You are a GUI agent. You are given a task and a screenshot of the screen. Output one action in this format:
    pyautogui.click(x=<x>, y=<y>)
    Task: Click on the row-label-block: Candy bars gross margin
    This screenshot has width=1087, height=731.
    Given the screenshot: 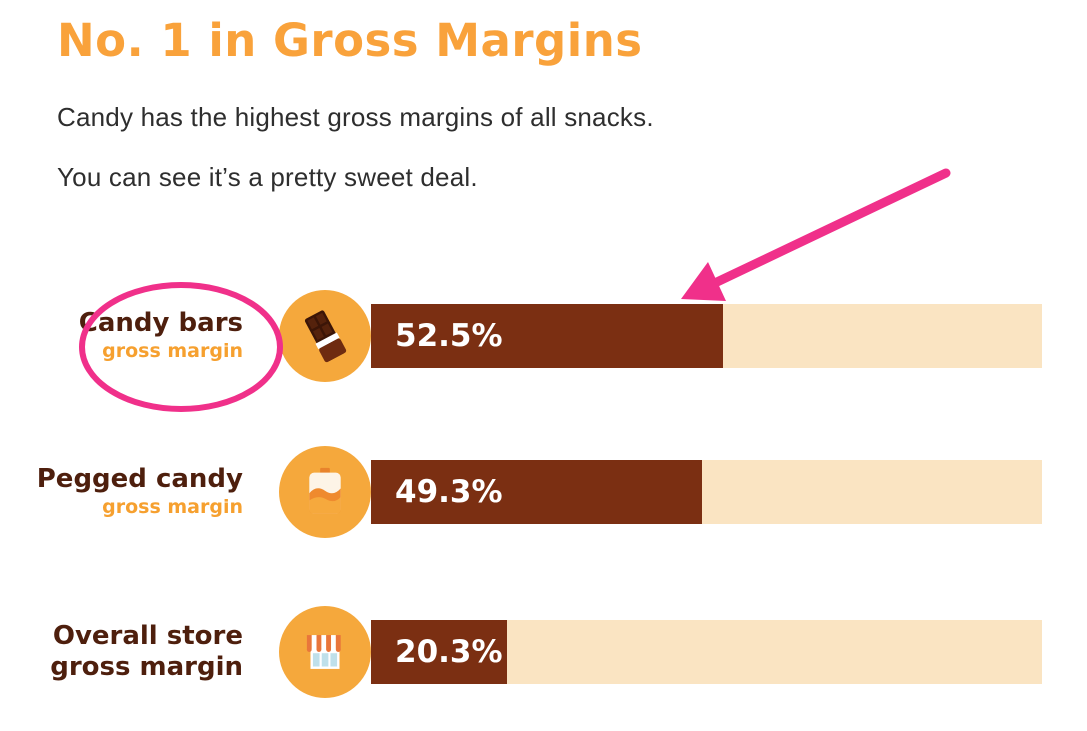 What is the action you would take?
    pyautogui.click(x=127, y=336)
    